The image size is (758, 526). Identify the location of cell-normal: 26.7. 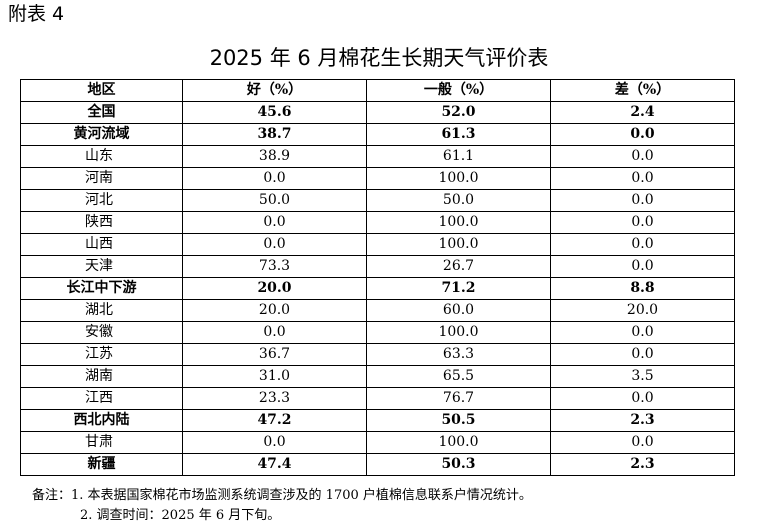
(458, 266).